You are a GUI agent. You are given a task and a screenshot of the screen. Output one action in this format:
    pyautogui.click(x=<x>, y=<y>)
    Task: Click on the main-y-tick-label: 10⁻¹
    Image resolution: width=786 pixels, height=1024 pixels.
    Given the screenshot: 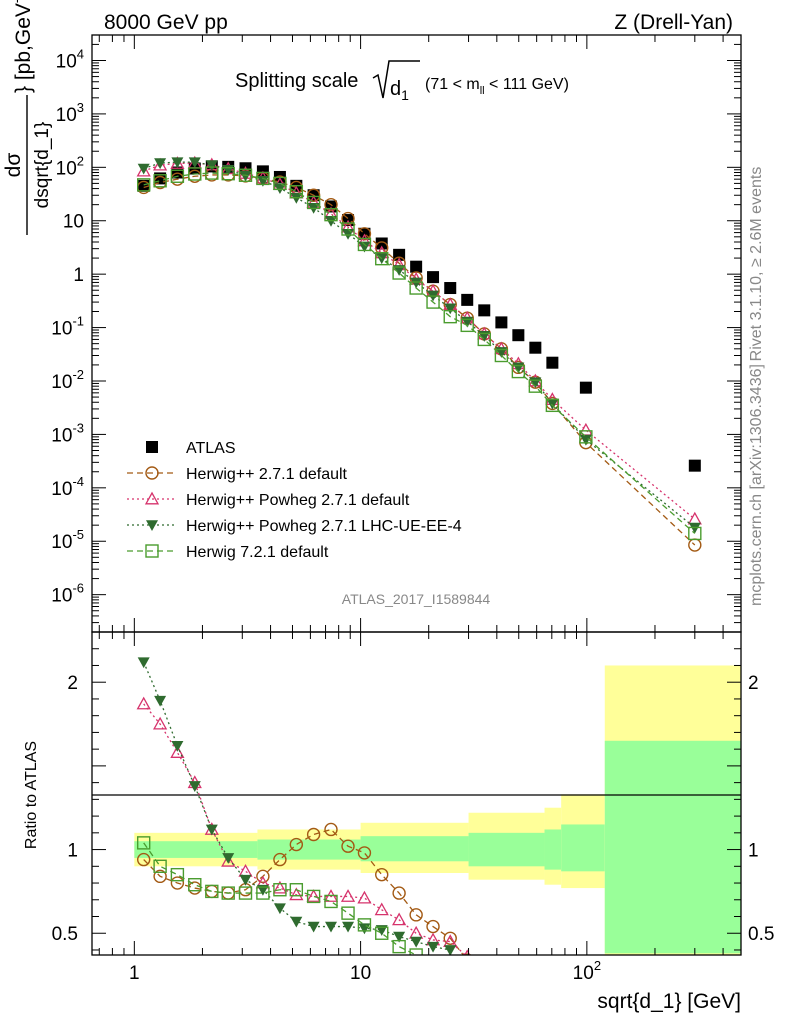 What is the action you would take?
    pyautogui.click(x=67, y=327)
    